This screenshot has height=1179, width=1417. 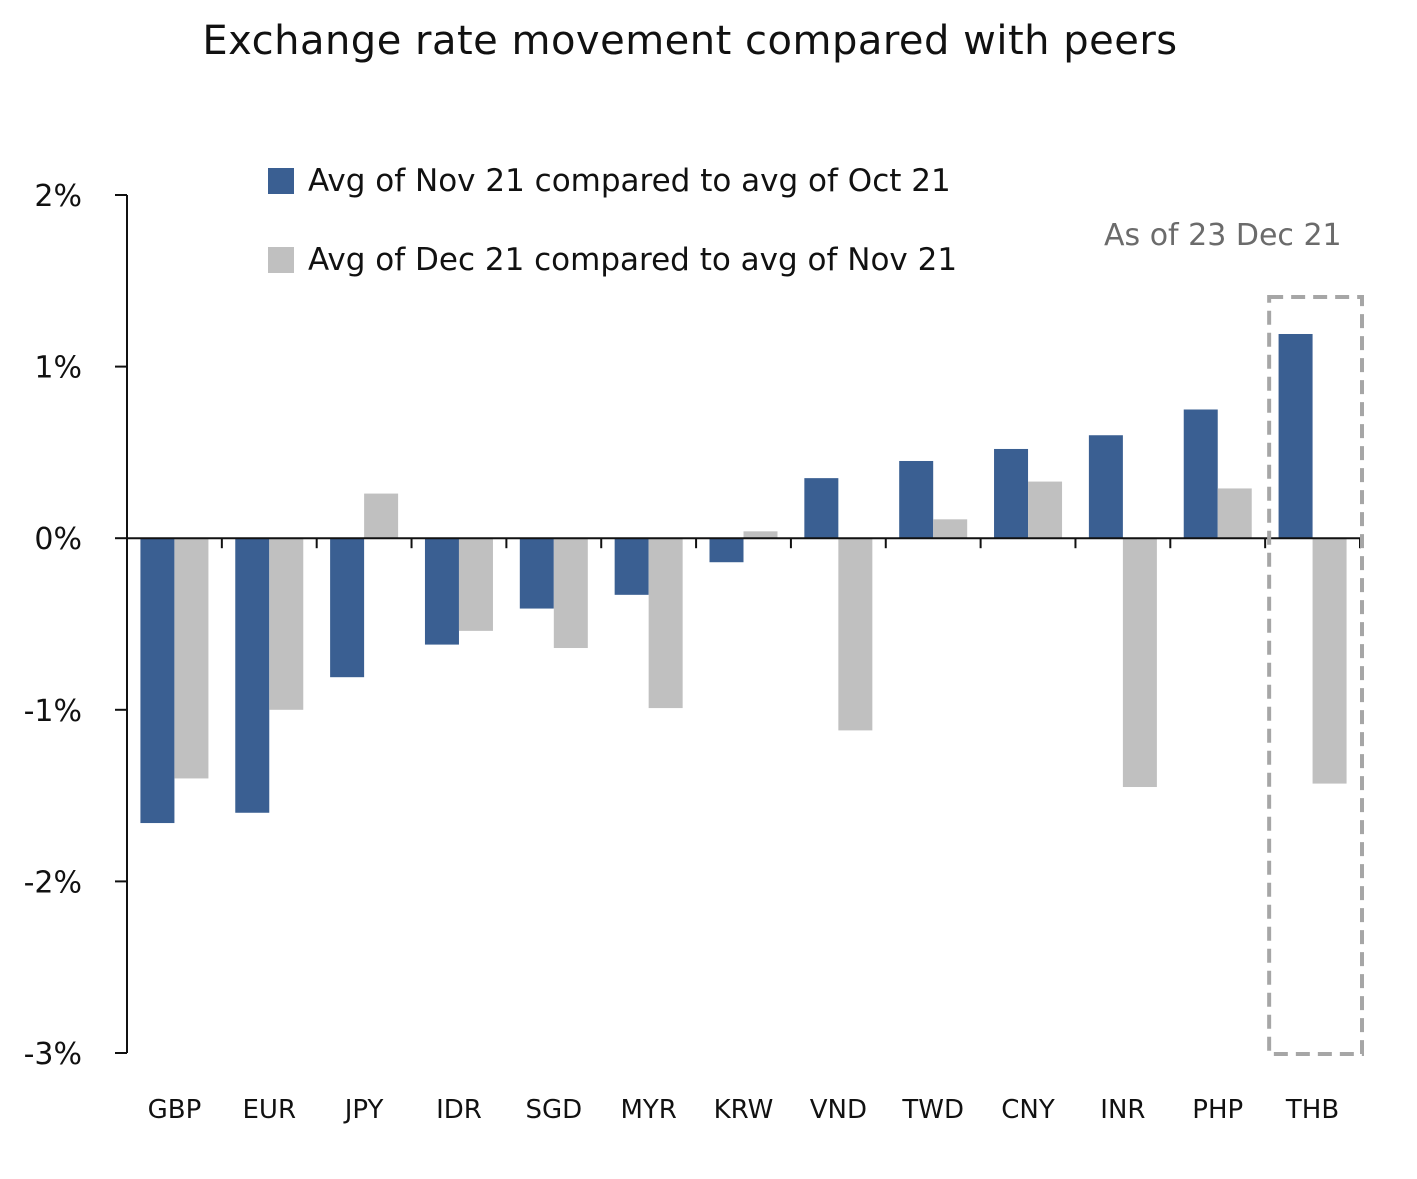 I want to click on x-tick-label-sgd: SGD, so click(x=553, y=1110).